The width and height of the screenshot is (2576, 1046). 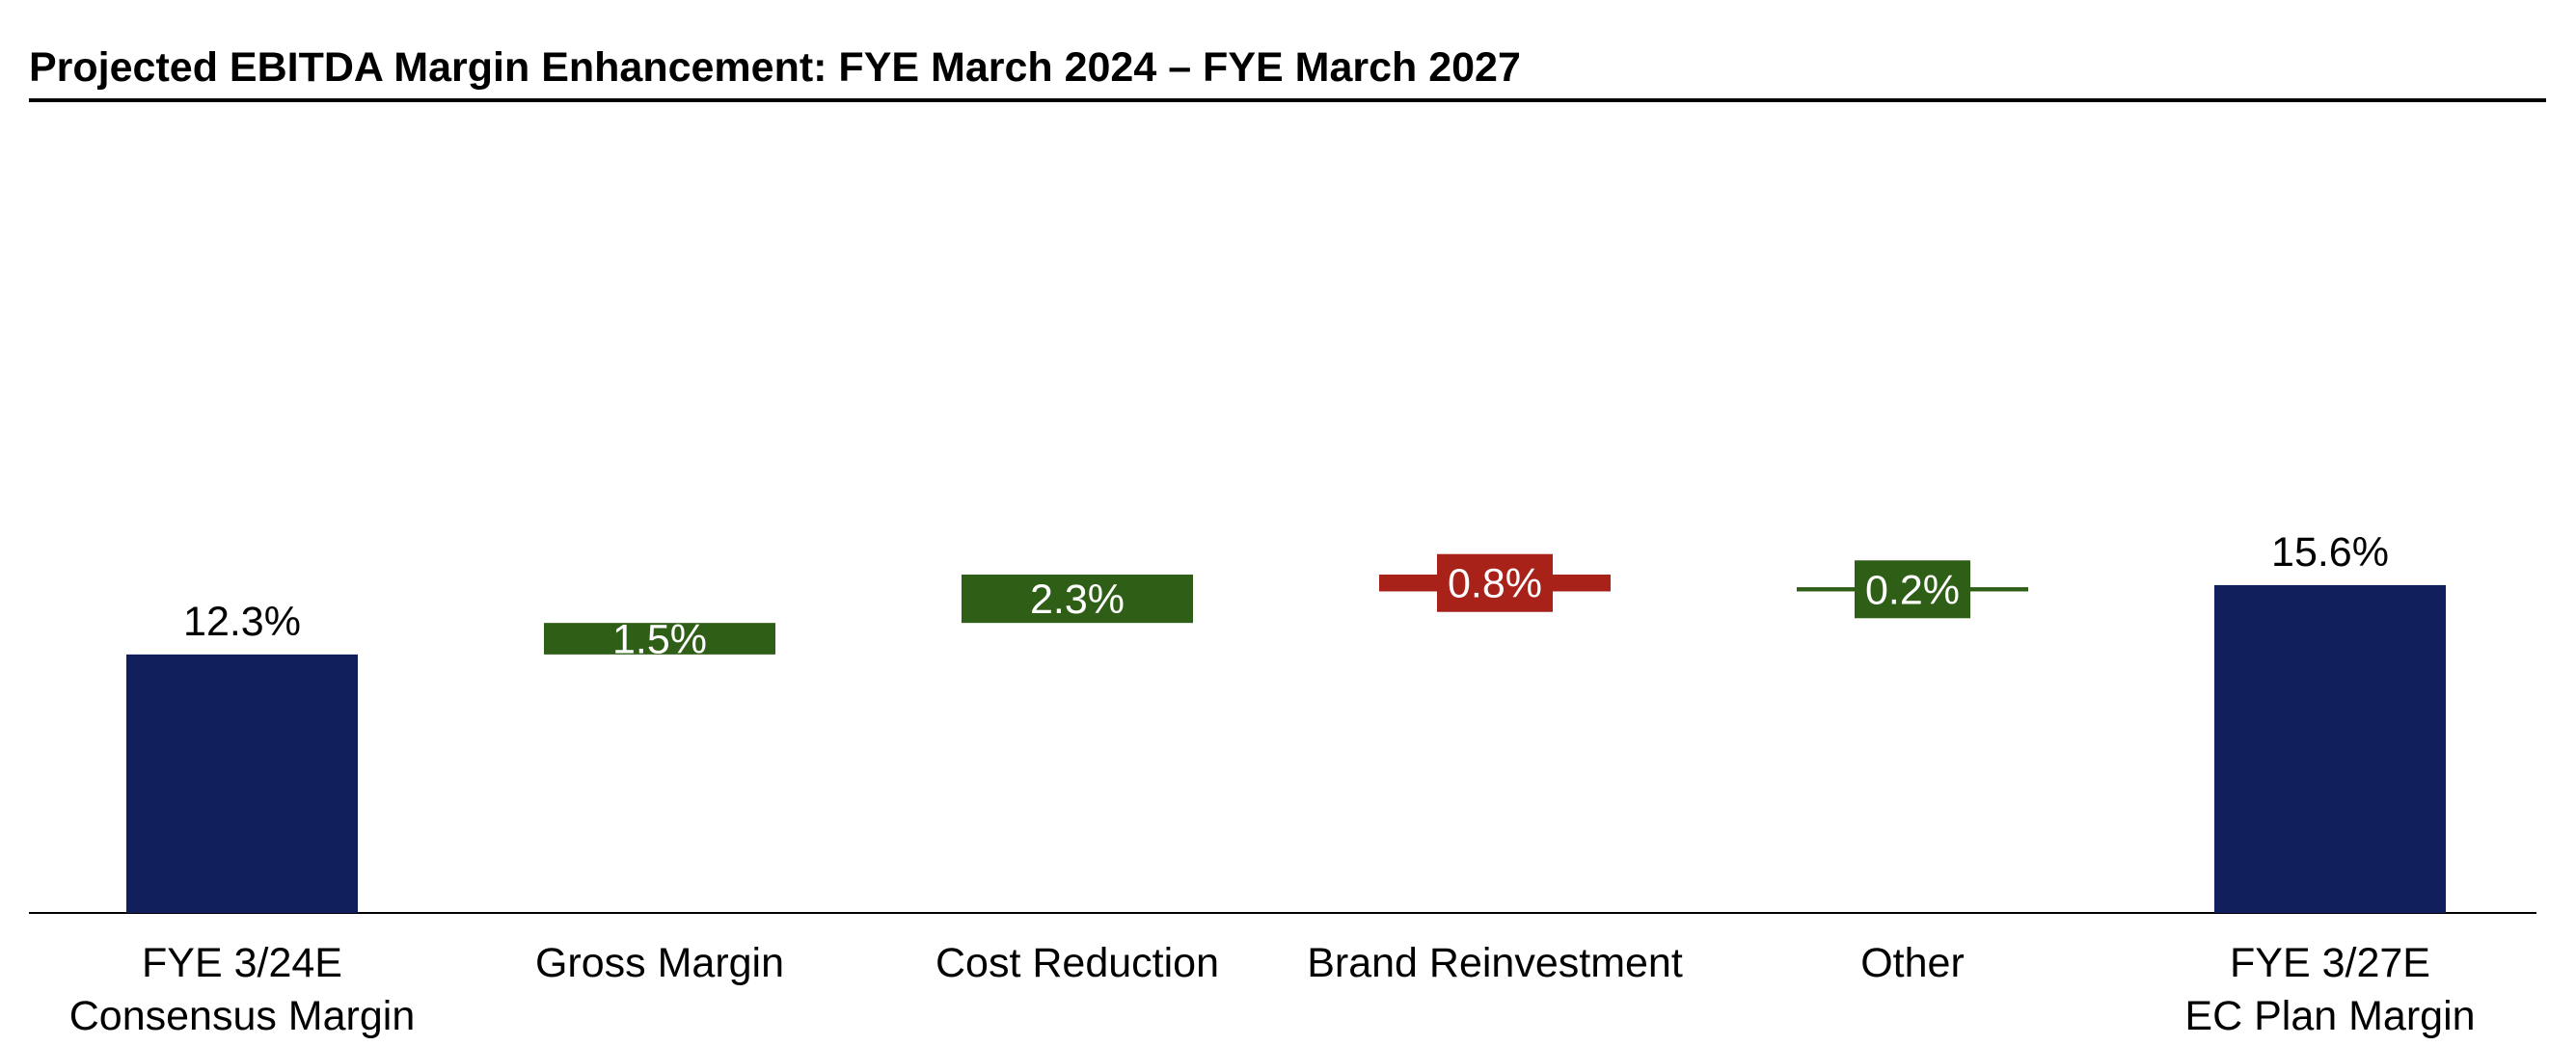 I want to click on value-label-4: 0.2%, so click(x=1912, y=590).